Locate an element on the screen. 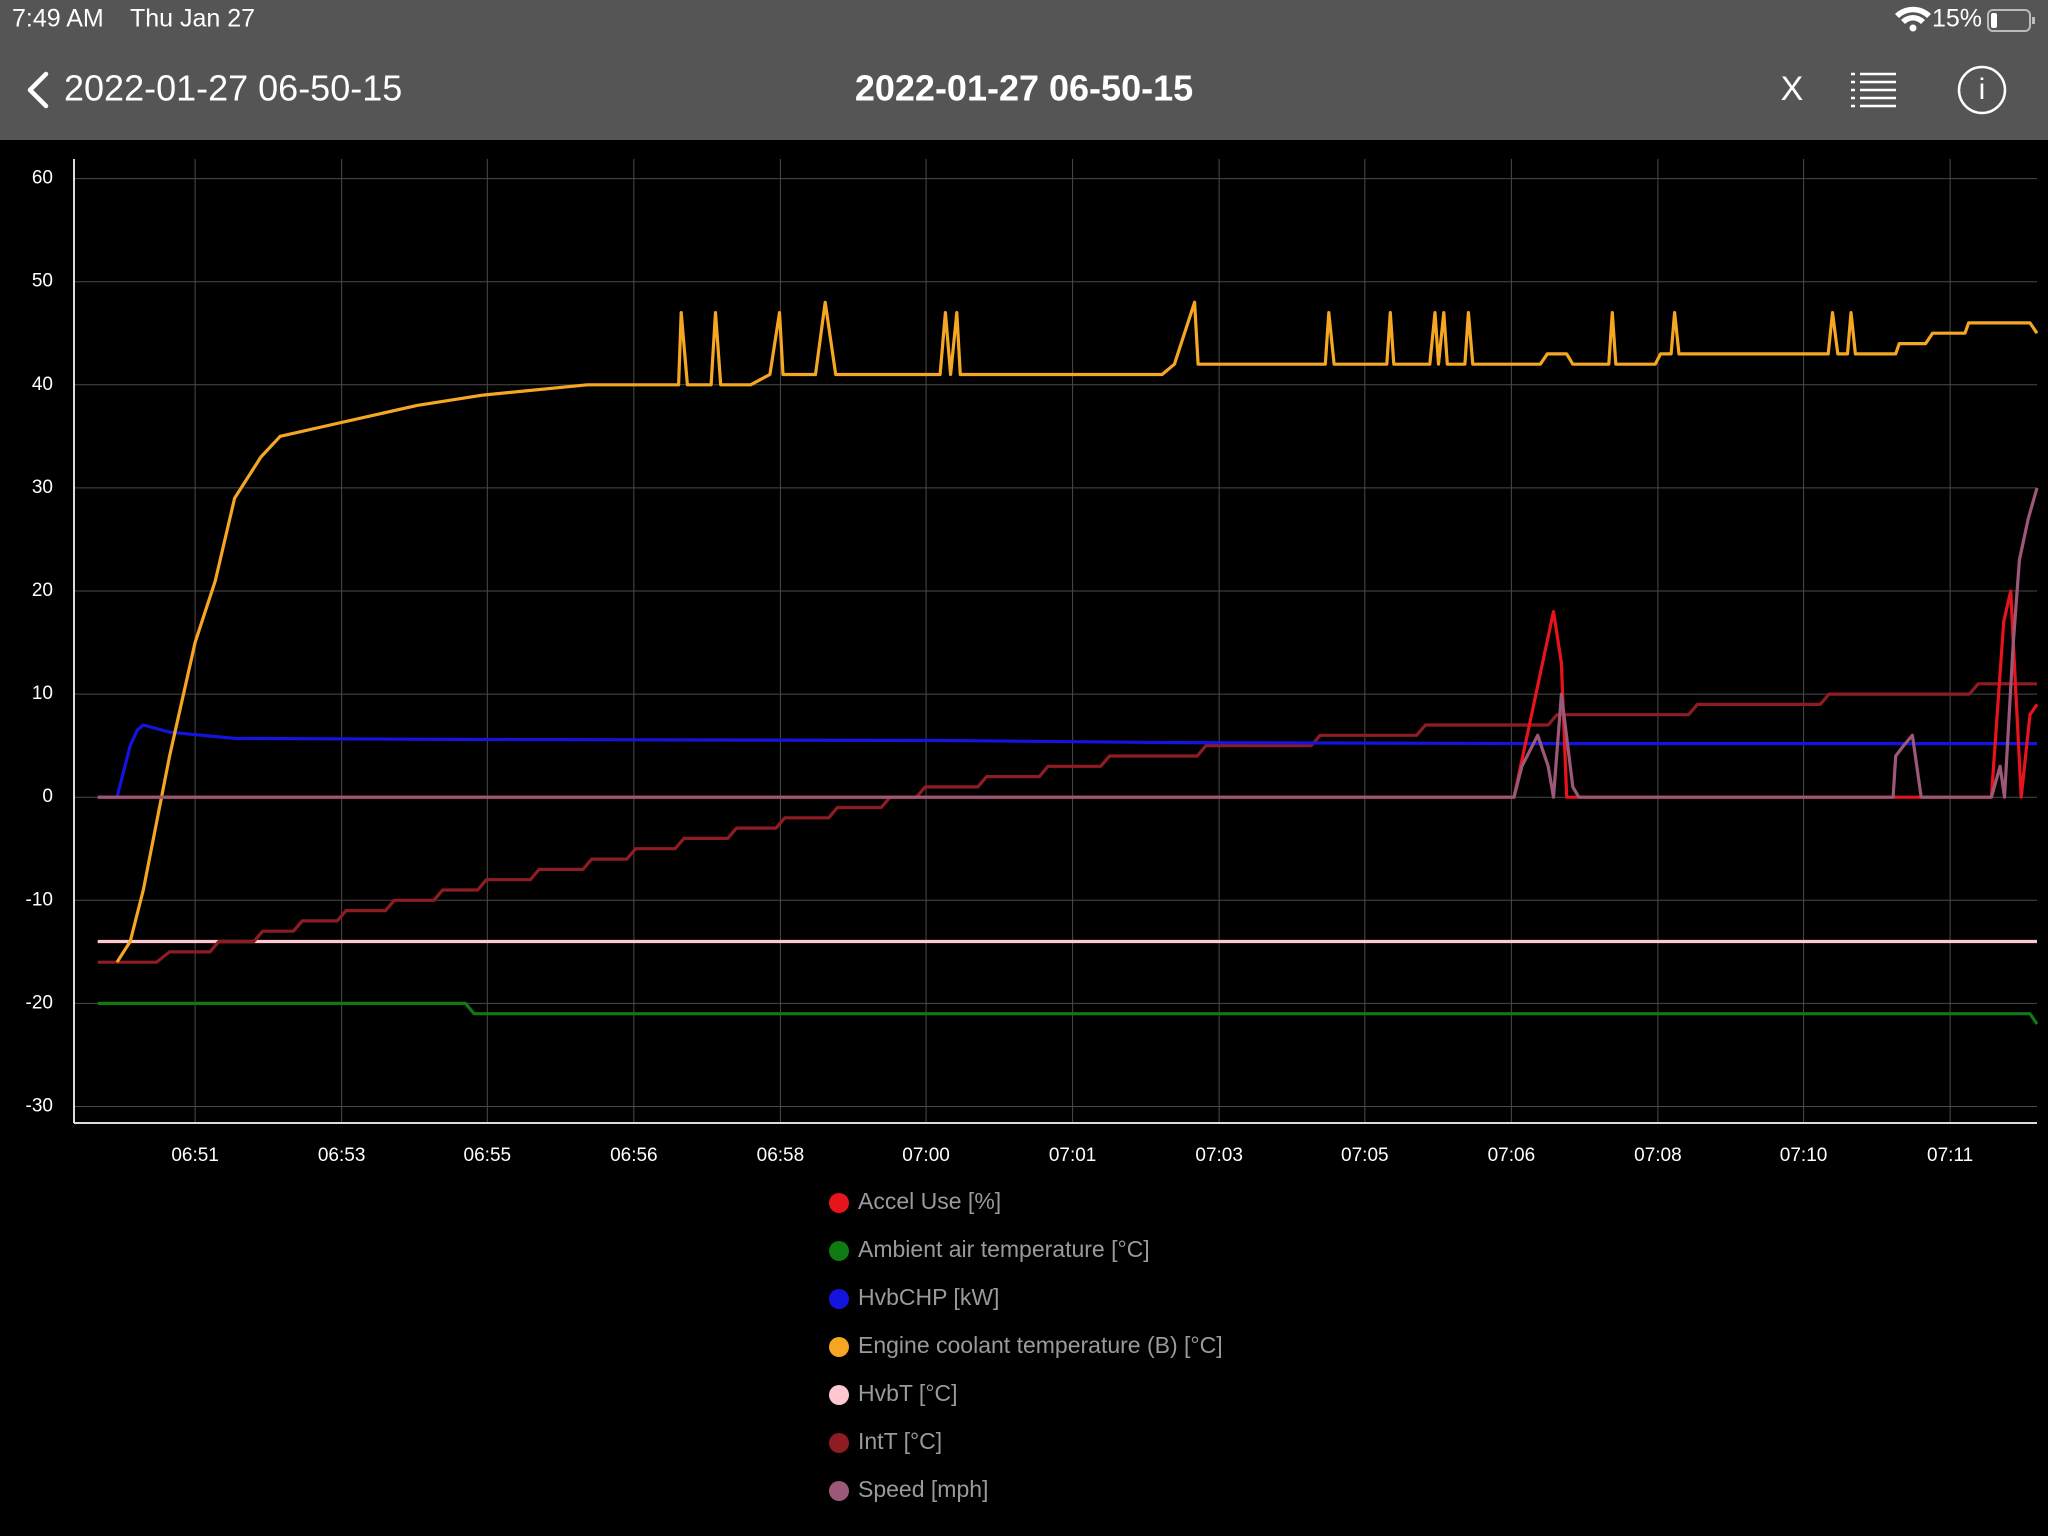 The height and width of the screenshot is (1536, 2048). y-tick-label: 0 is located at coordinates (47, 796).